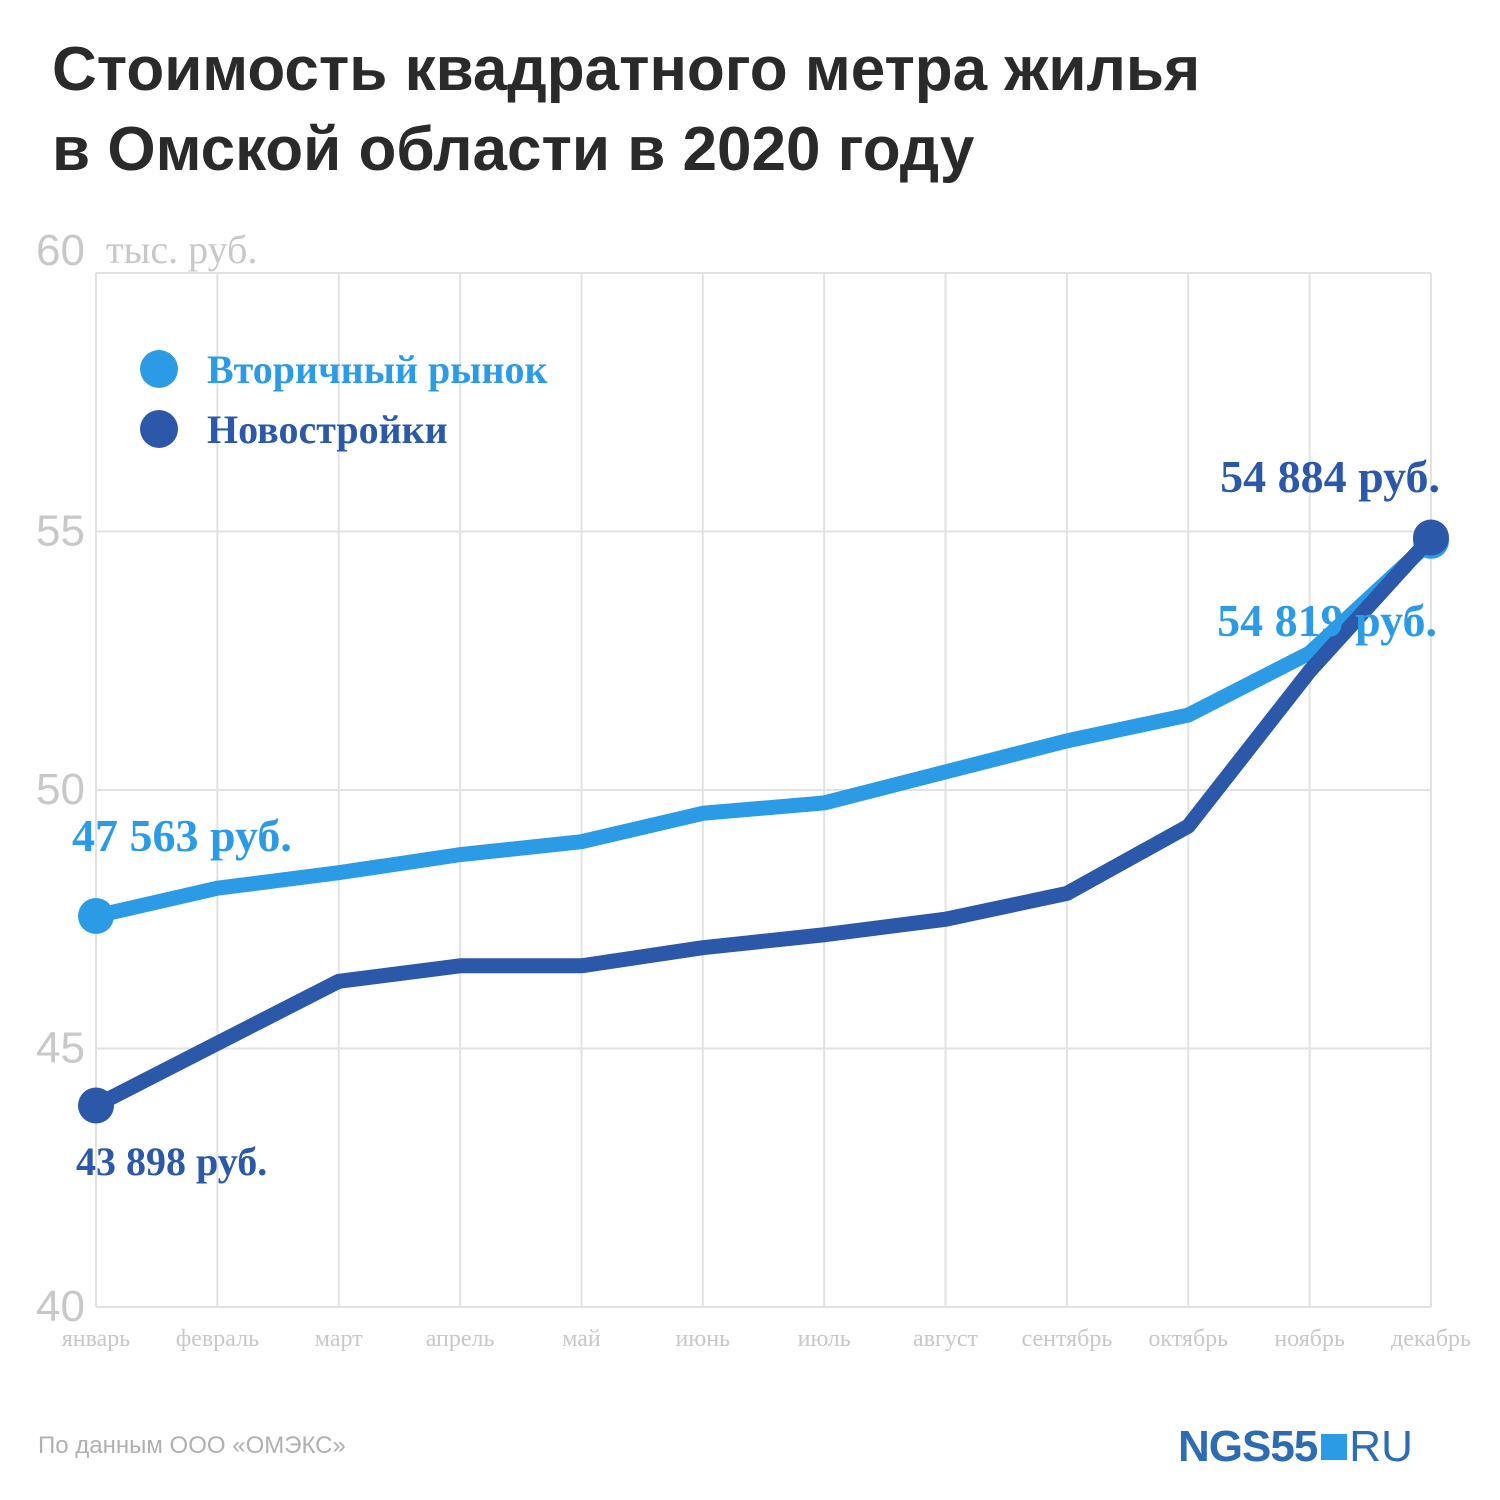 The width and height of the screenshot is (1500, 1500). Describe the element at coordinates (217, 1339) in the screenshot. I see `x-tick-label: февраль` at that location.